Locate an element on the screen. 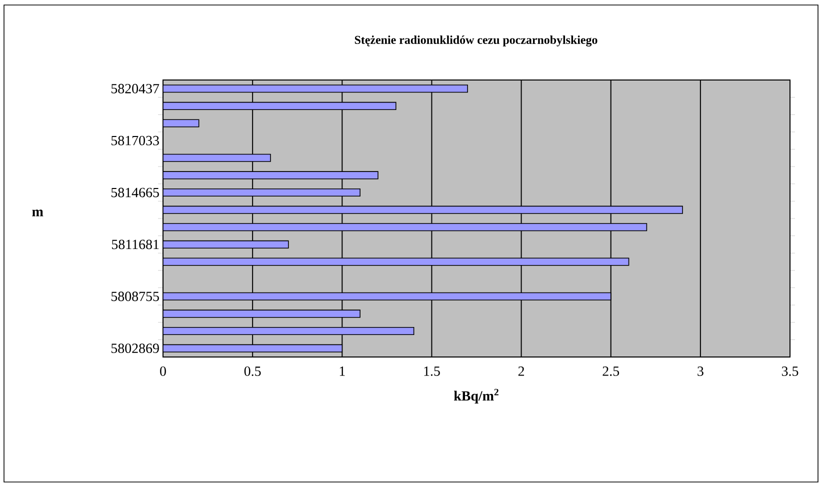 This screenshot has height=486, width=825. x-tick-label: 1.5 is located at coordinates (432, 371).